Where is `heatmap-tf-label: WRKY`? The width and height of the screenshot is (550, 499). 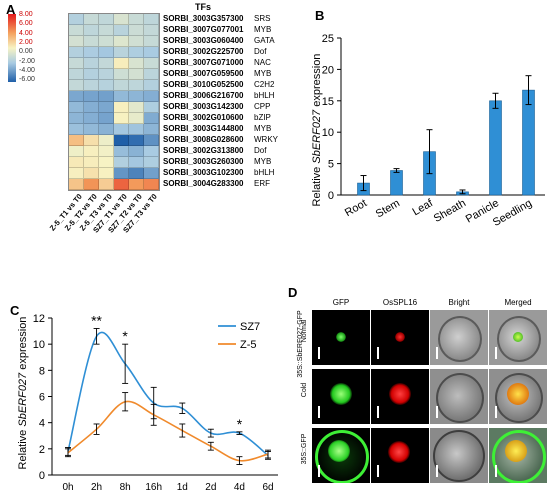
heatmap-tf-label: WRKY is located at coordinates (266, 139).